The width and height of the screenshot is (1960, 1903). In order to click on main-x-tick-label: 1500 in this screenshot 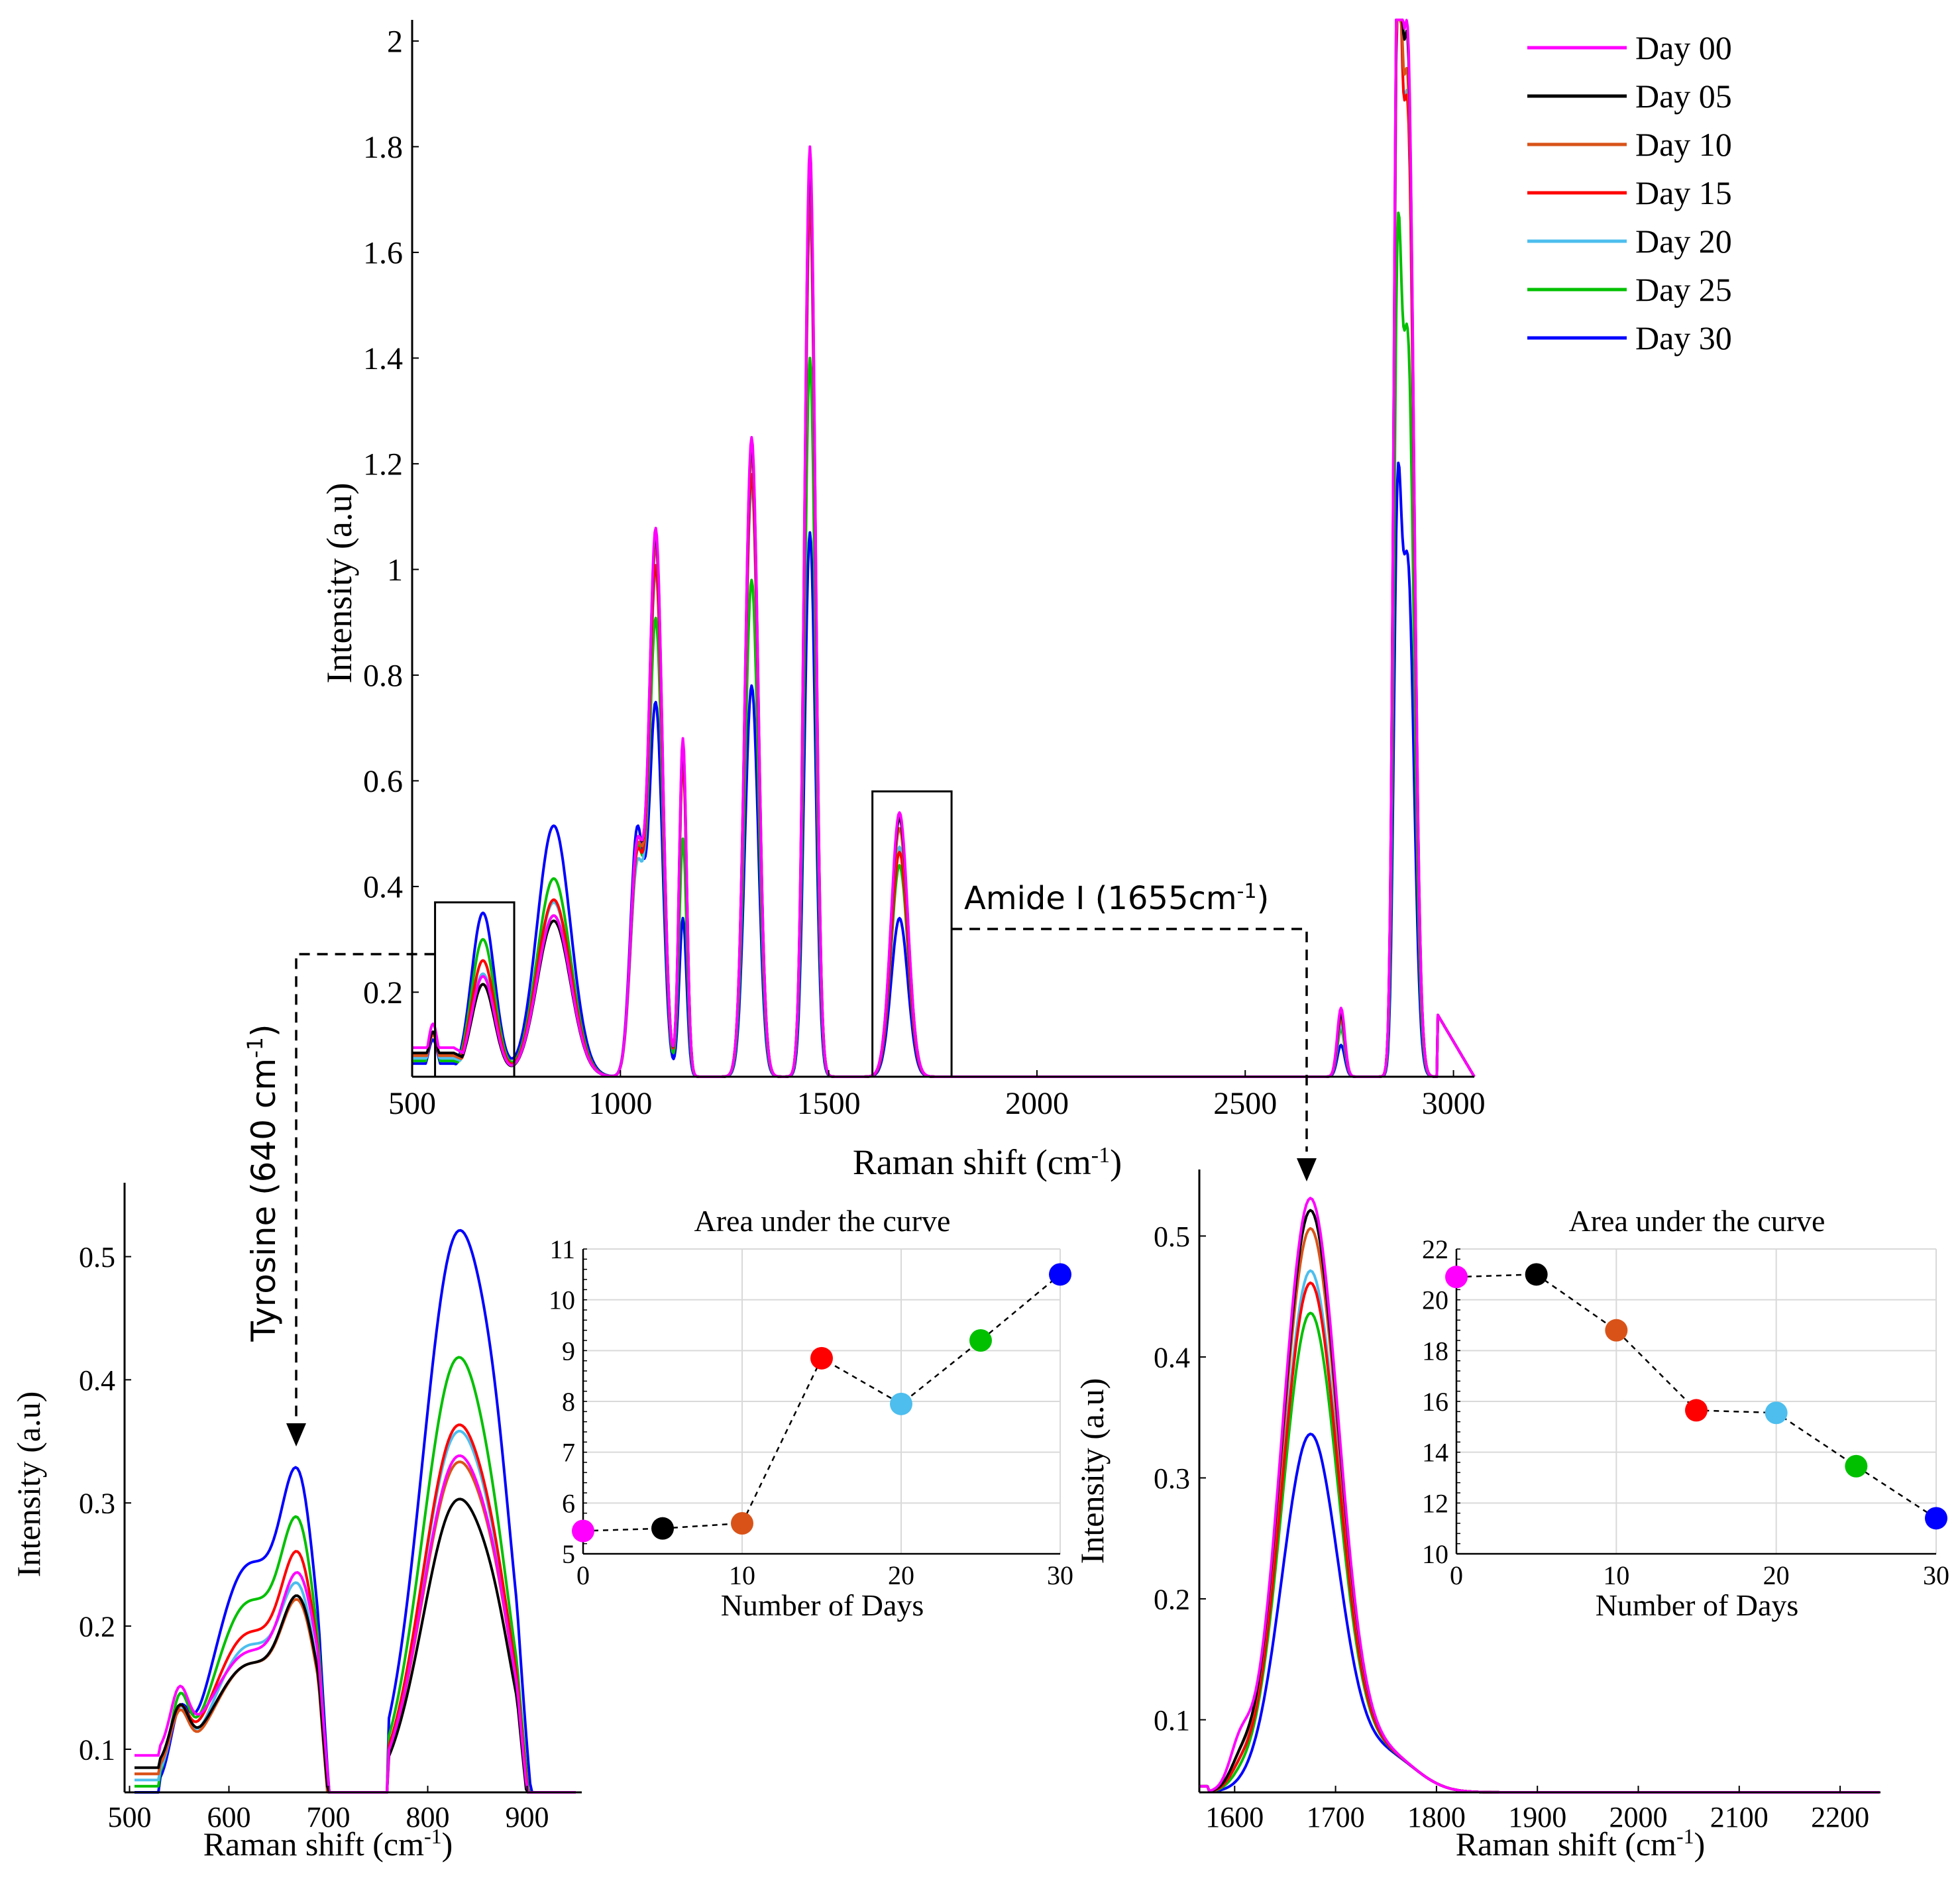, I will do `click(829, 1103)`.